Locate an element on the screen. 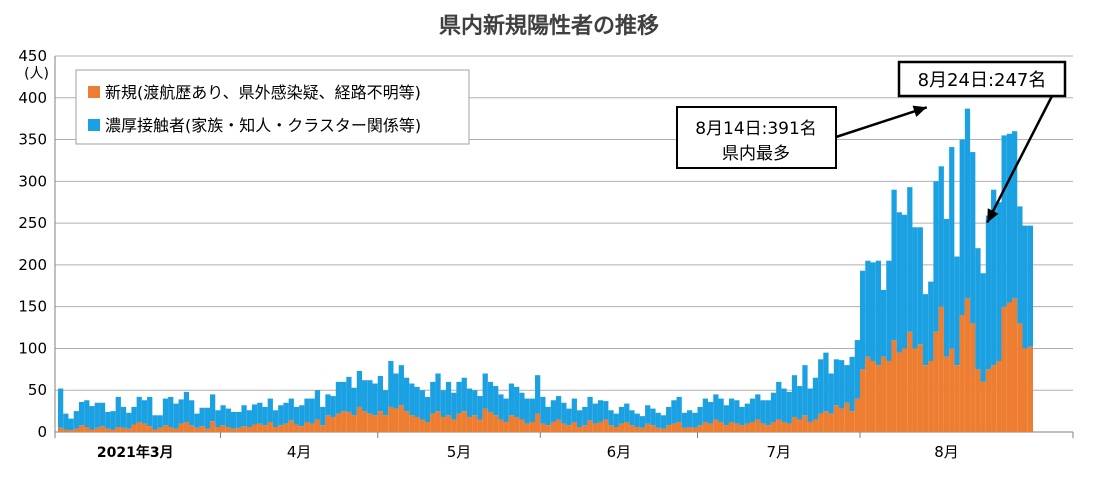 The height and width of the screenshot is (477, 1099). callout-arrow-peak-head is located at coordinates (919, 111).